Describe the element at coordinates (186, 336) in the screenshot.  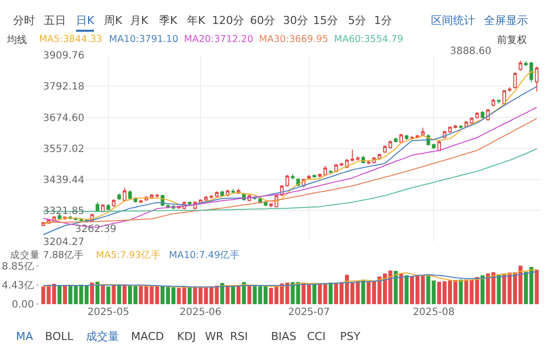
I see `text: KDJ` at that location.